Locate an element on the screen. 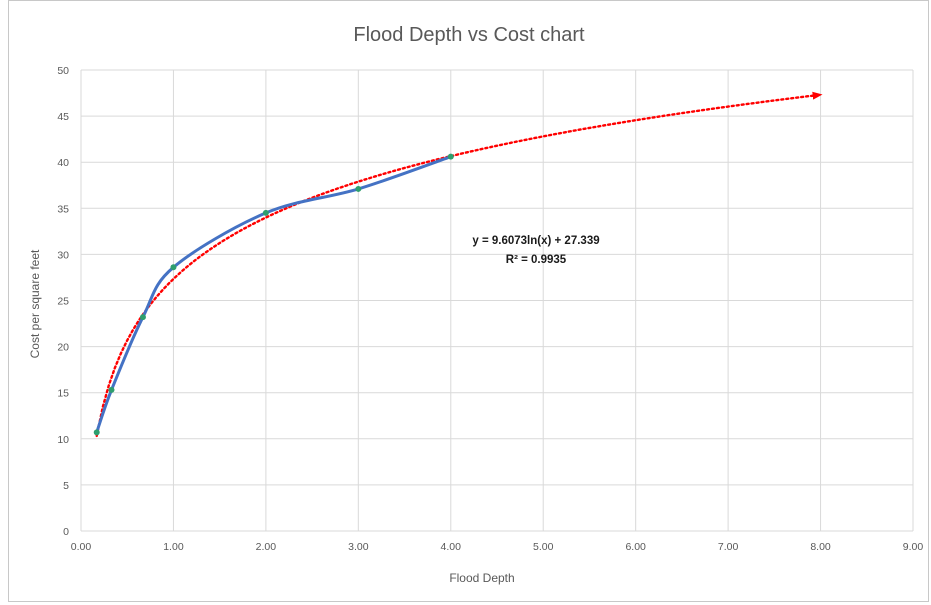 This screenshot has height=605, width=931. y-tick-label: 15 is located at coordinates (63, 394).